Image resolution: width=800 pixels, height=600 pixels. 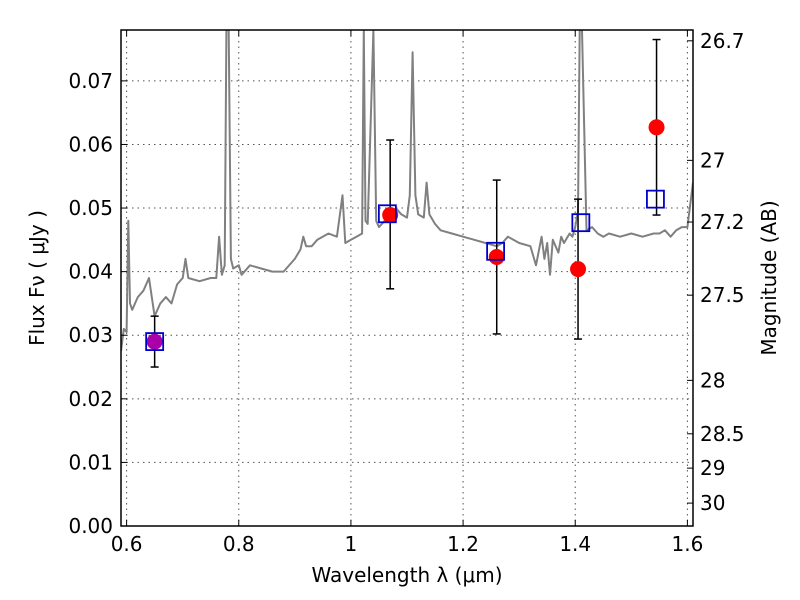 I want to click on right-tick-label: 28.5, so click(x=722, y=434).